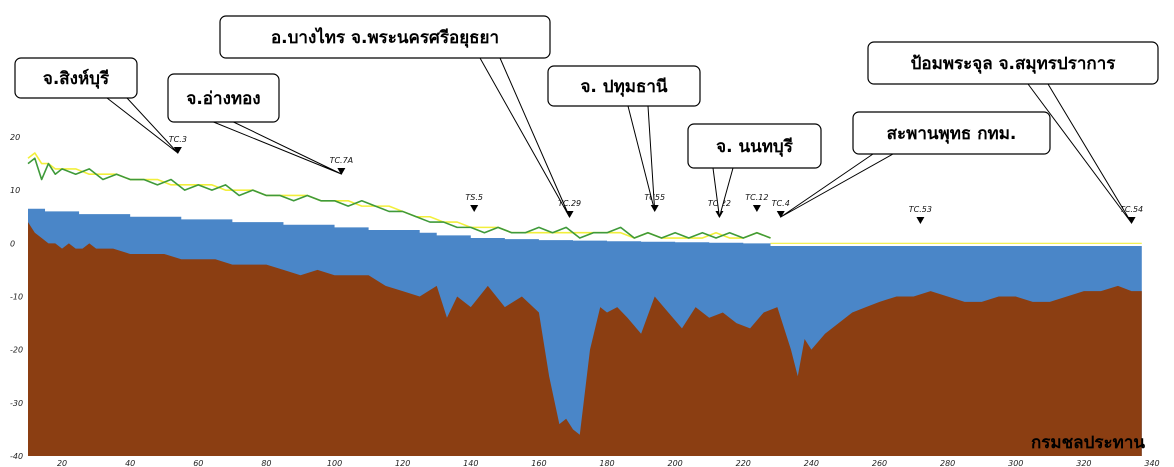 This screenshot has height=467, width=1174. I want to click on callout-label: จ. นนทบุรี, so click(755, 146).